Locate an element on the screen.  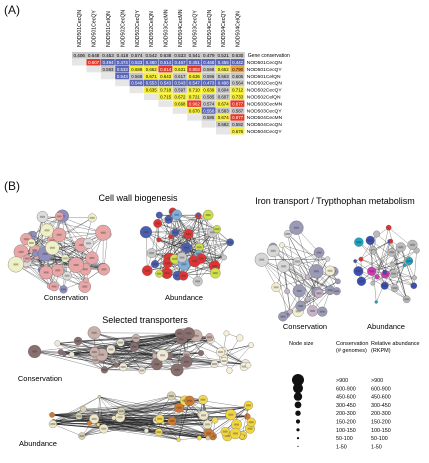
matrix-cell-value: 0.877 is located at coordinates (238, 103).